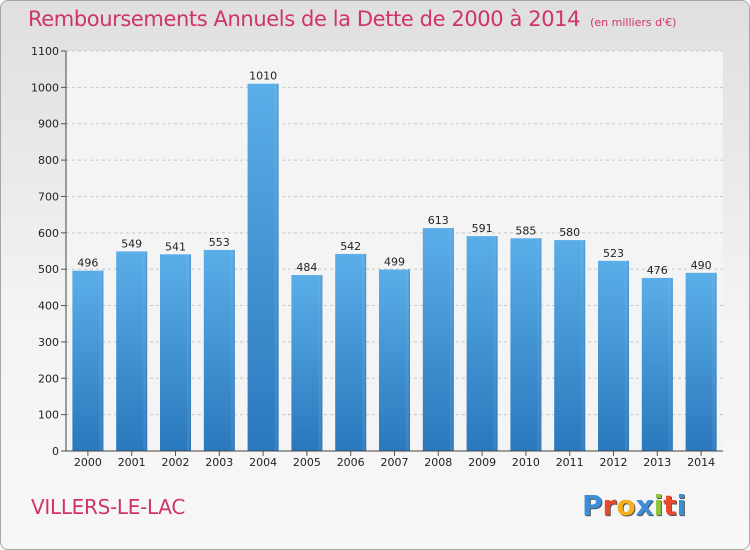  I want to click on bar-value-label: 541, so click(175, 246).